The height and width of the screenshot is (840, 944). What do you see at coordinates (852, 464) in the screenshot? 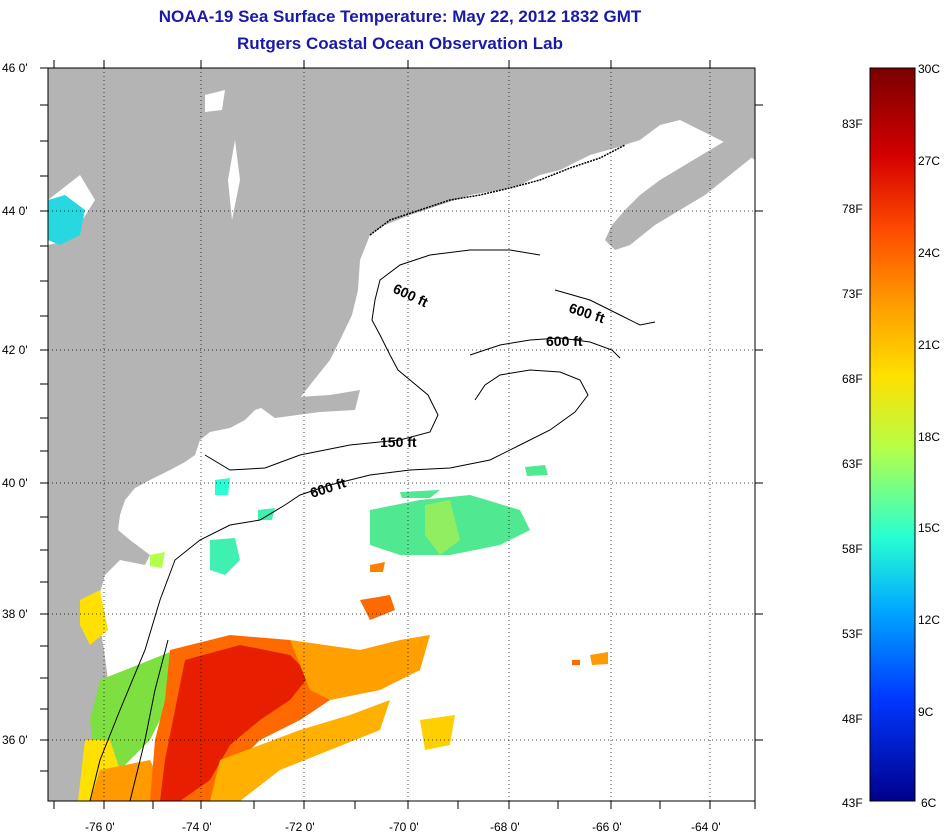
I see `colorbar-f-label: 63F` at bounding box center [852, 464].